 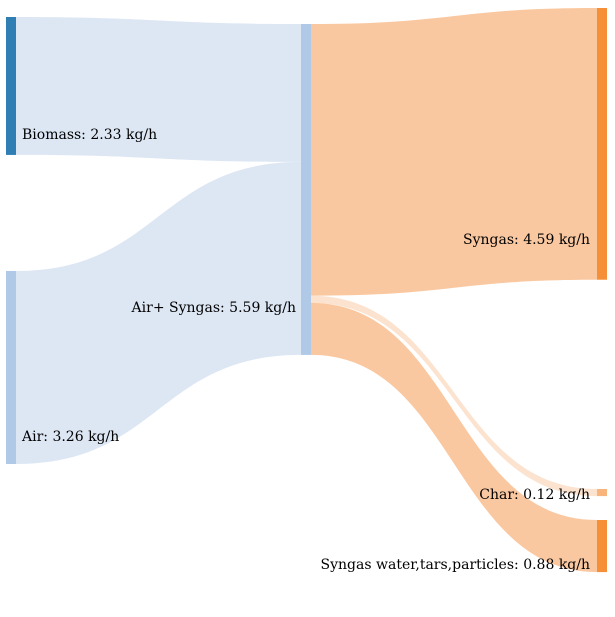 What do you see at coordinates (306, 189) in the screenshot?
I see `node-mix` at bounding box center [306, 189].